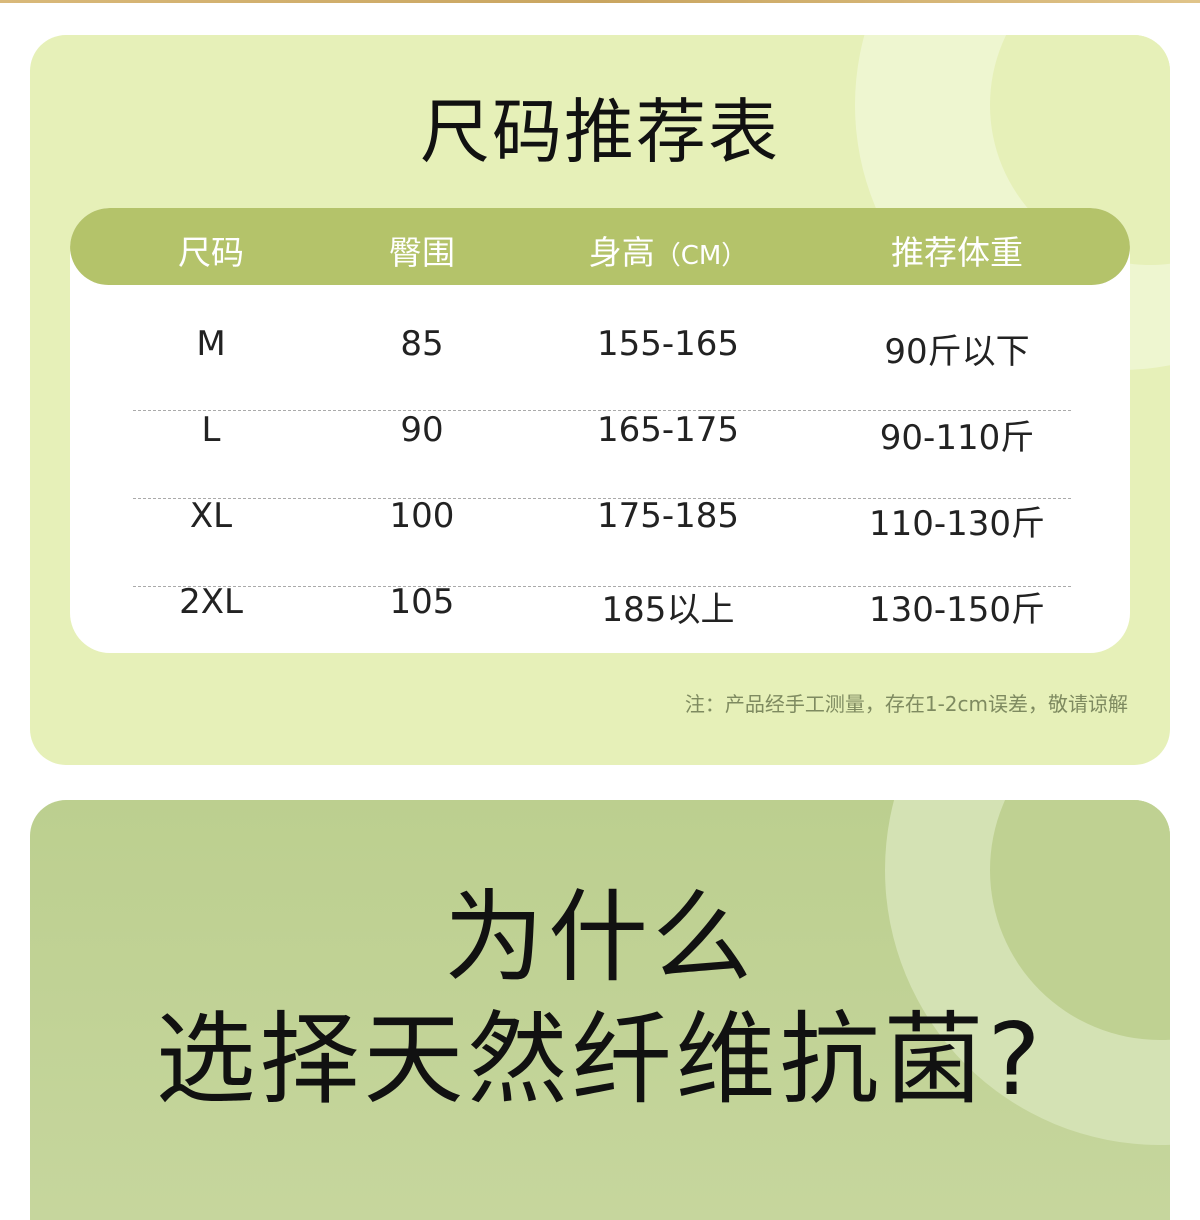 The height and width of the screenshot is (1220, 1200). What do you see at coordinates (600, 1059) in the screenshot?
I see `why-heading-line2: 选择天然纤维抗菌?` at bounding box center [600, 1059].